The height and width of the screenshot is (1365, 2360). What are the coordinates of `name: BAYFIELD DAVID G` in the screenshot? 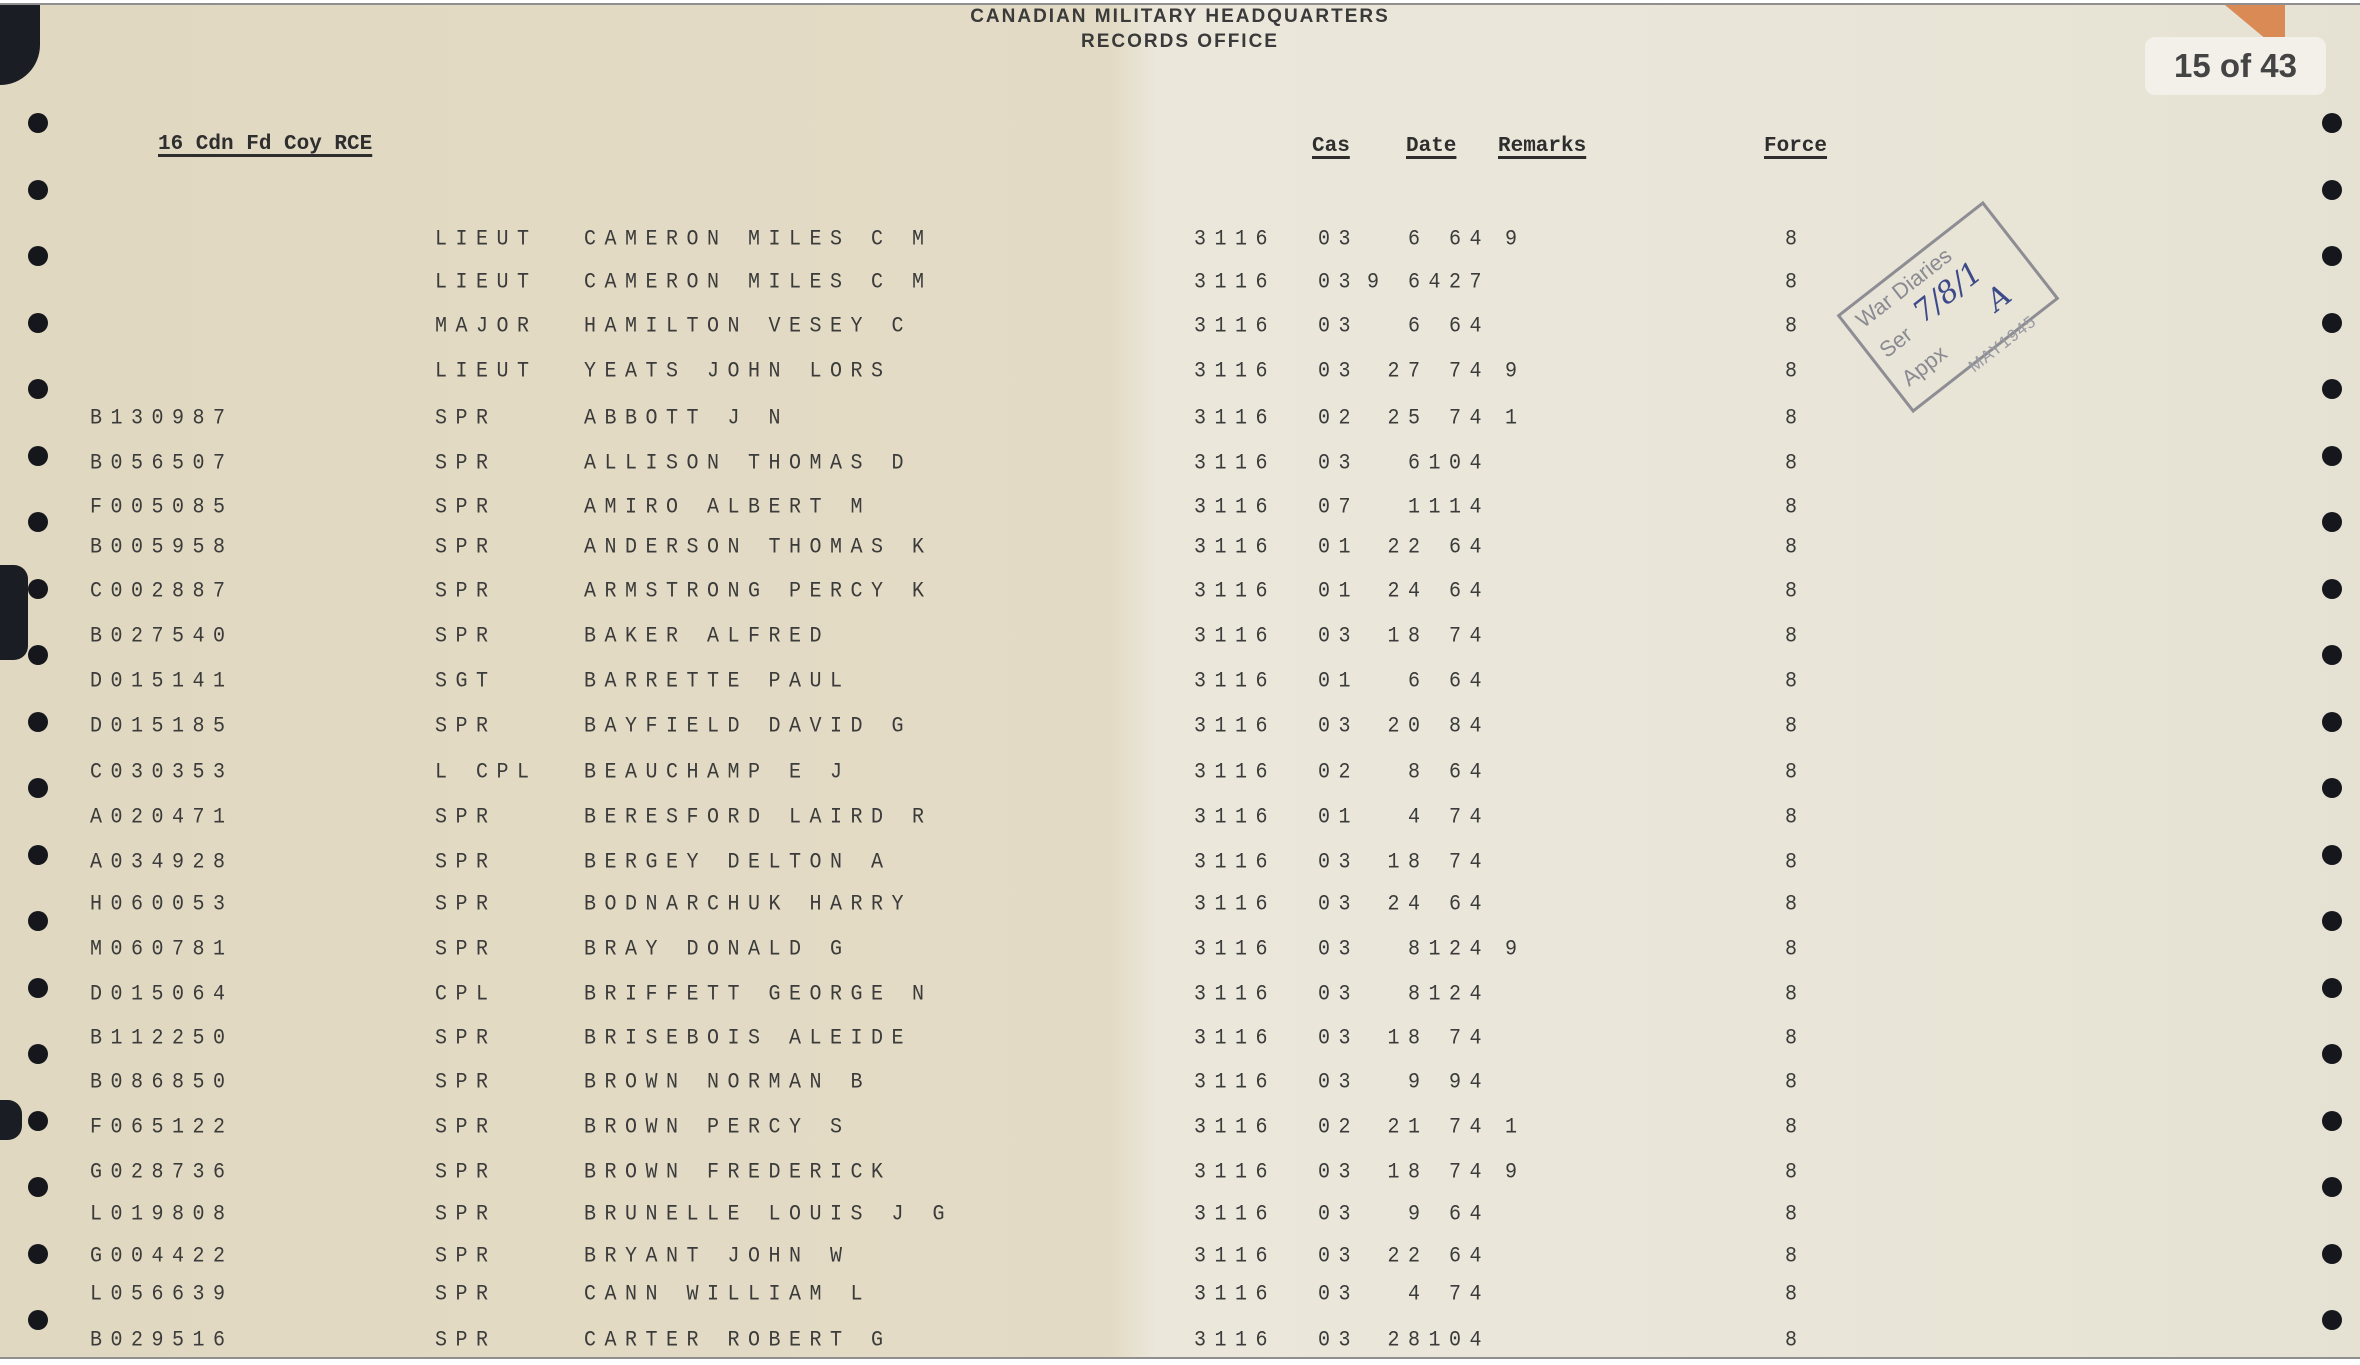 It's located at (748, 726).